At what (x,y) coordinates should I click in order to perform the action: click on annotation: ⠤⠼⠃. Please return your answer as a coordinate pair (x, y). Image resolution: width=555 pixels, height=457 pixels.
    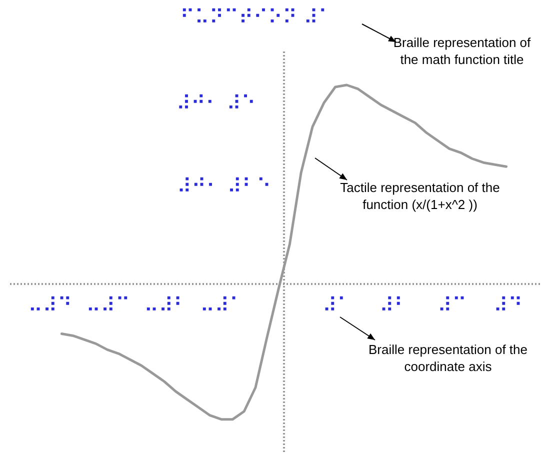
    Looking at the image, I should click on (166, 305).